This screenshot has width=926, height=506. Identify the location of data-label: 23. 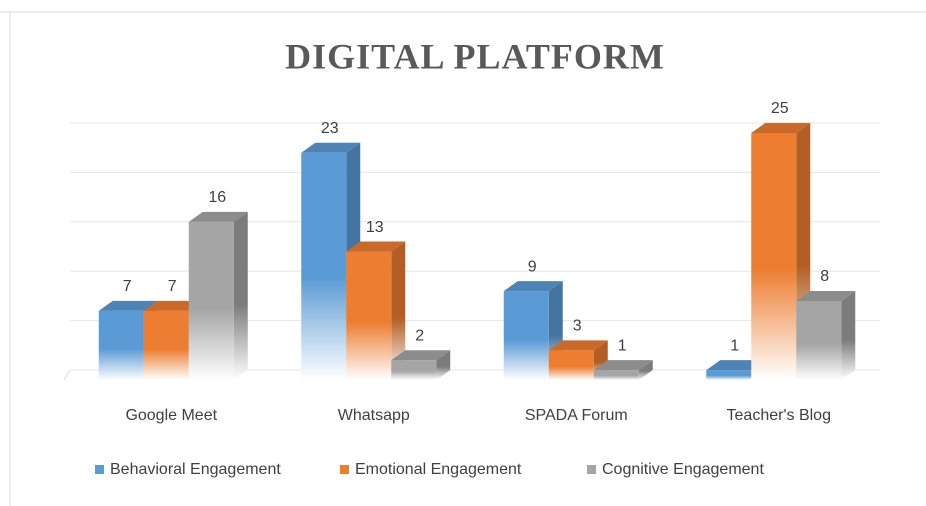
(330, 128).